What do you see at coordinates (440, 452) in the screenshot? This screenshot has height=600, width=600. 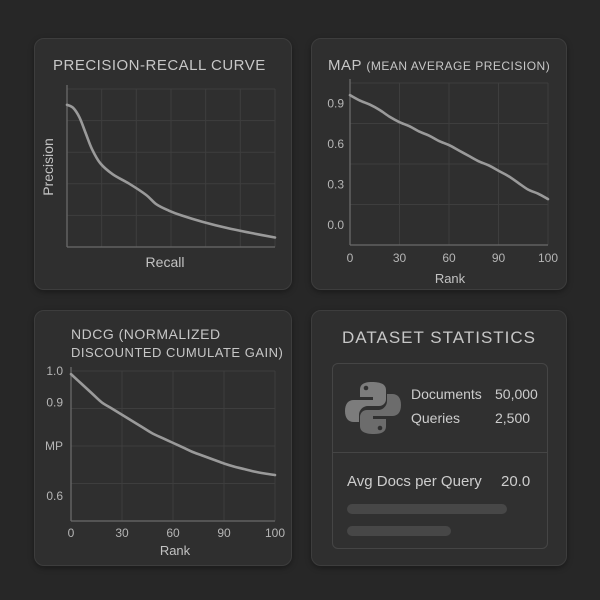 I see `divider` at bounding box center [440, 452].